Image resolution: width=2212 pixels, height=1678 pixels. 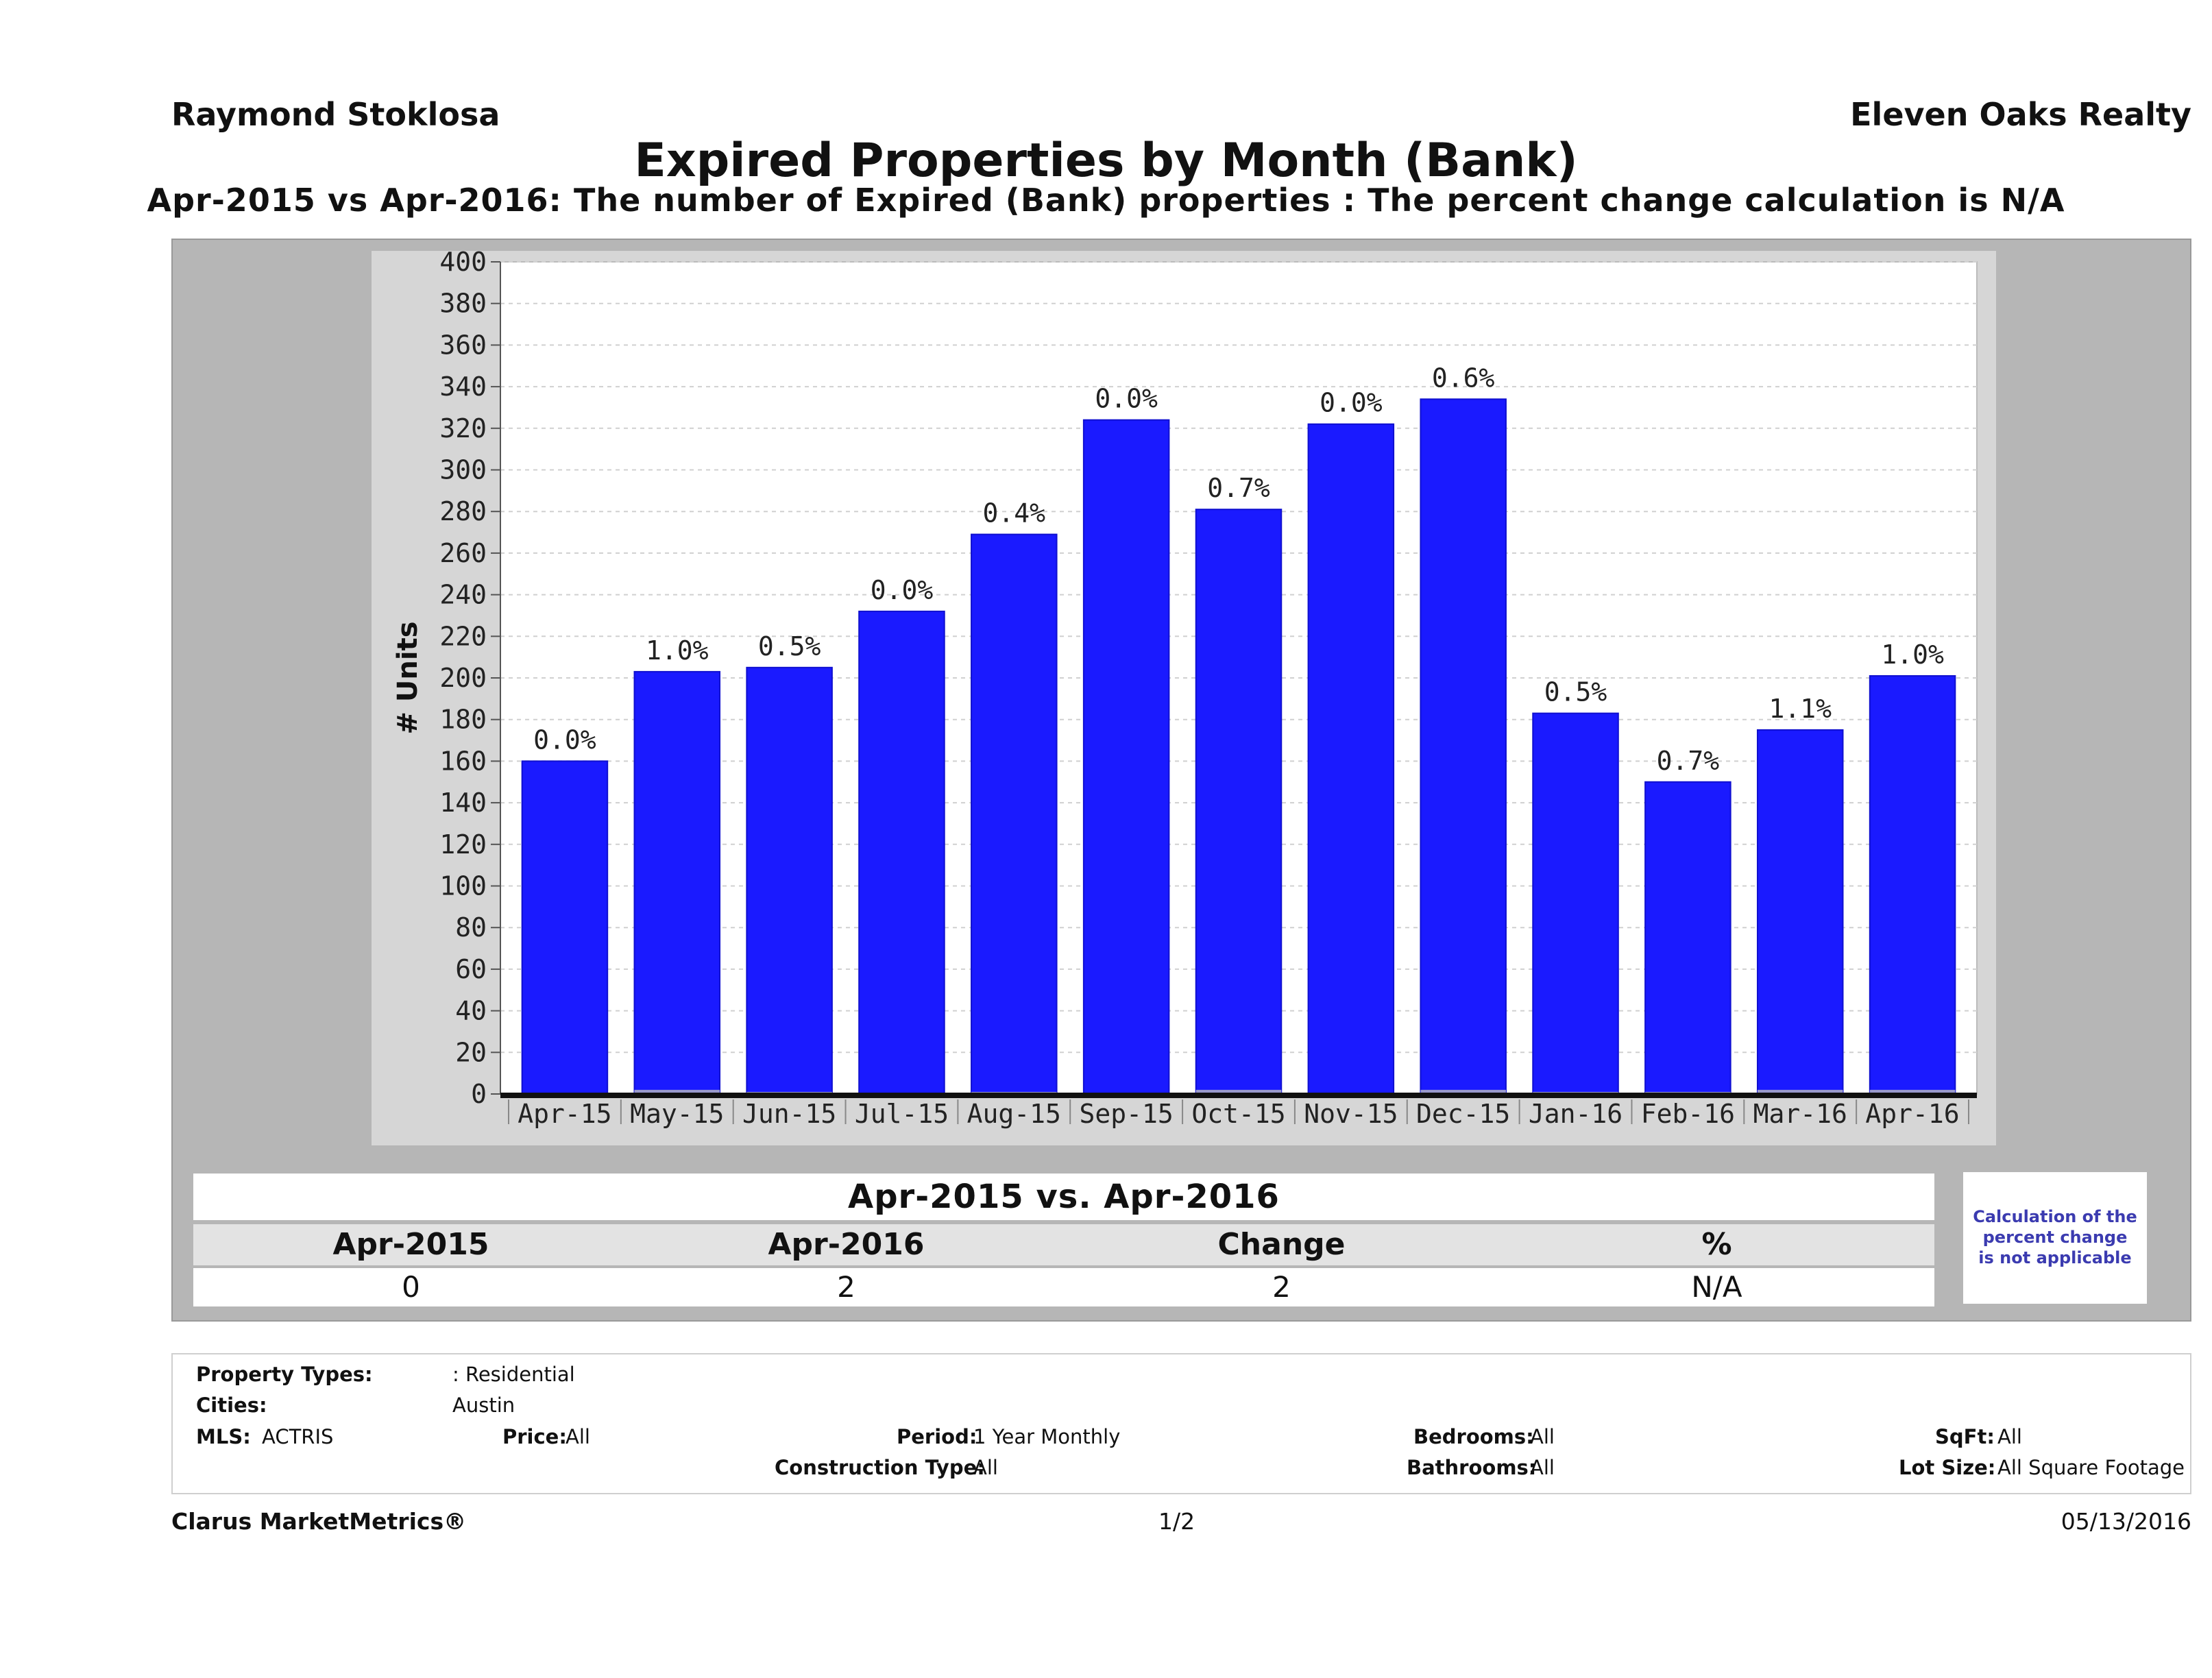 I want to click on y-tick-label: 100, so click(x=463, y=886).